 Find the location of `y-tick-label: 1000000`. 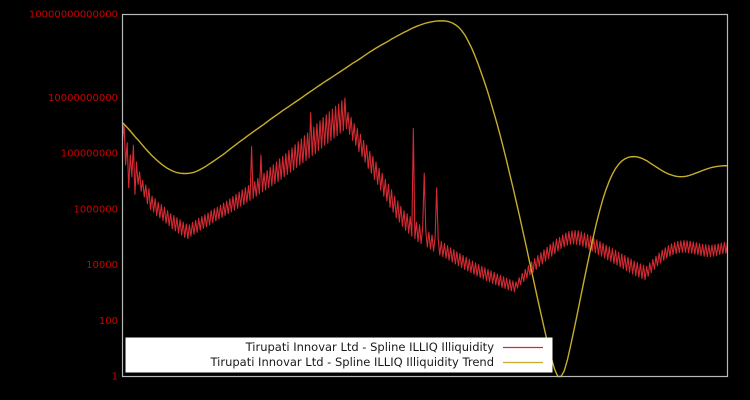

y-tick-label: 1000000 is located at coordinates (95, 209).